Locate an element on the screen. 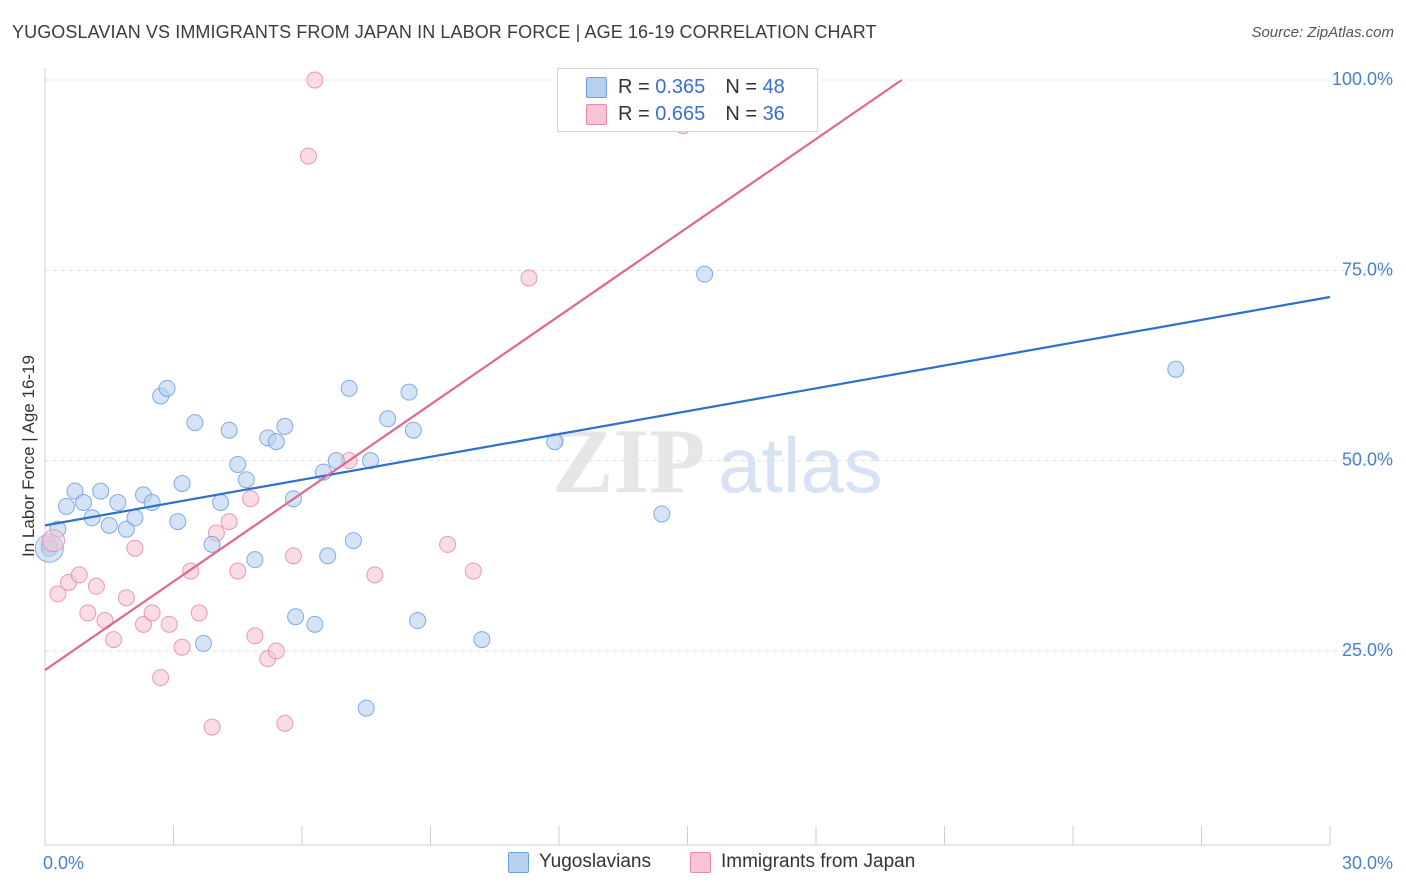  x-ticks is located at coordinates (687, 835).